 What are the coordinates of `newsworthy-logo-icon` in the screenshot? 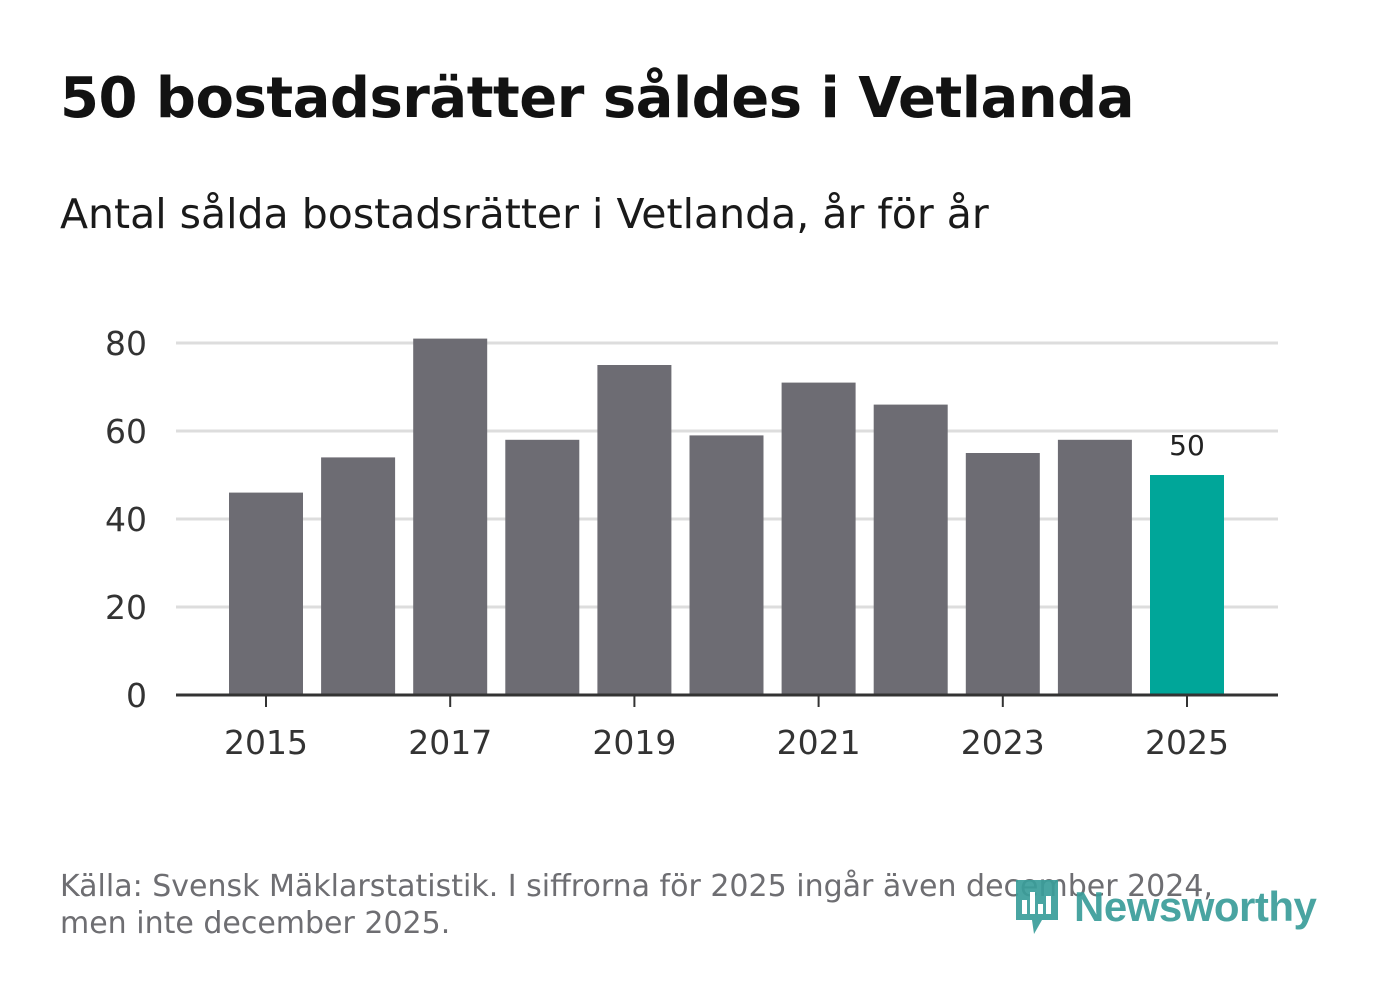 It's located at (1037, 907).